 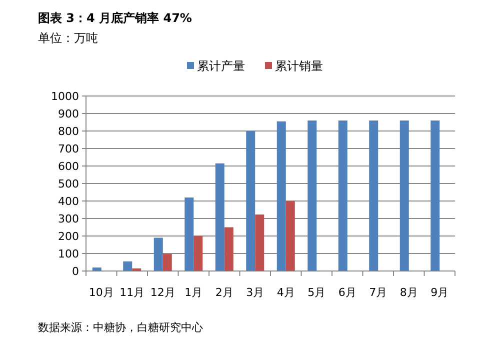 I want to click on legend-label: 累计产量, so click(x=221, y=66).